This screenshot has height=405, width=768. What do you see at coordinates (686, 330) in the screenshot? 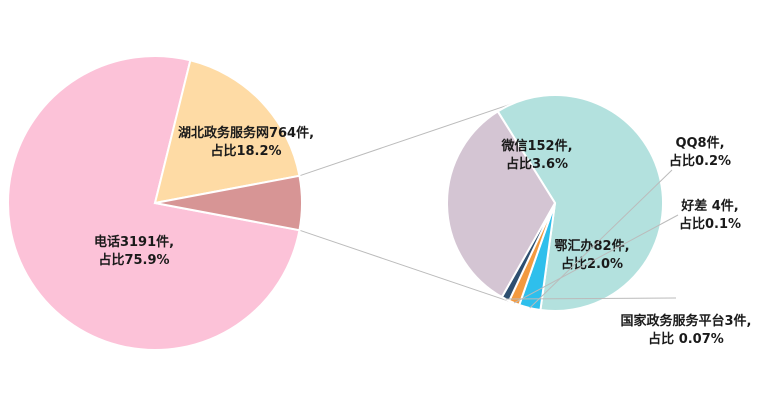
I see `secondary-slice-label-3: 国家政务服务平台3件,占比 0.07%` at bounding box center [686, 330].